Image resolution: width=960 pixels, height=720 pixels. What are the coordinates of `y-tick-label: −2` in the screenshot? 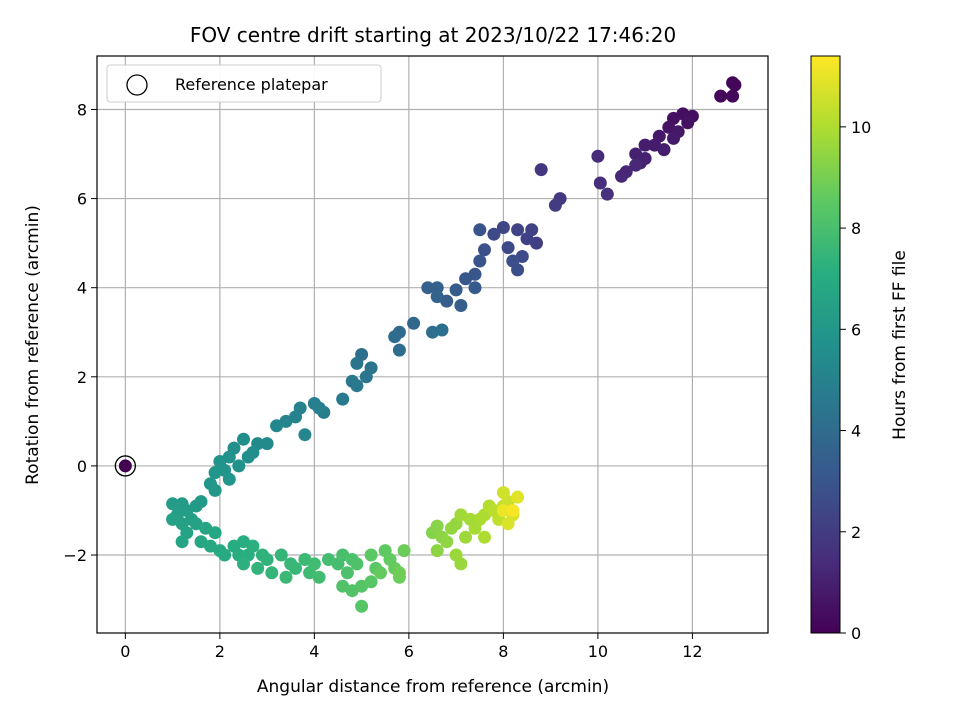 It's located at (75, 555).